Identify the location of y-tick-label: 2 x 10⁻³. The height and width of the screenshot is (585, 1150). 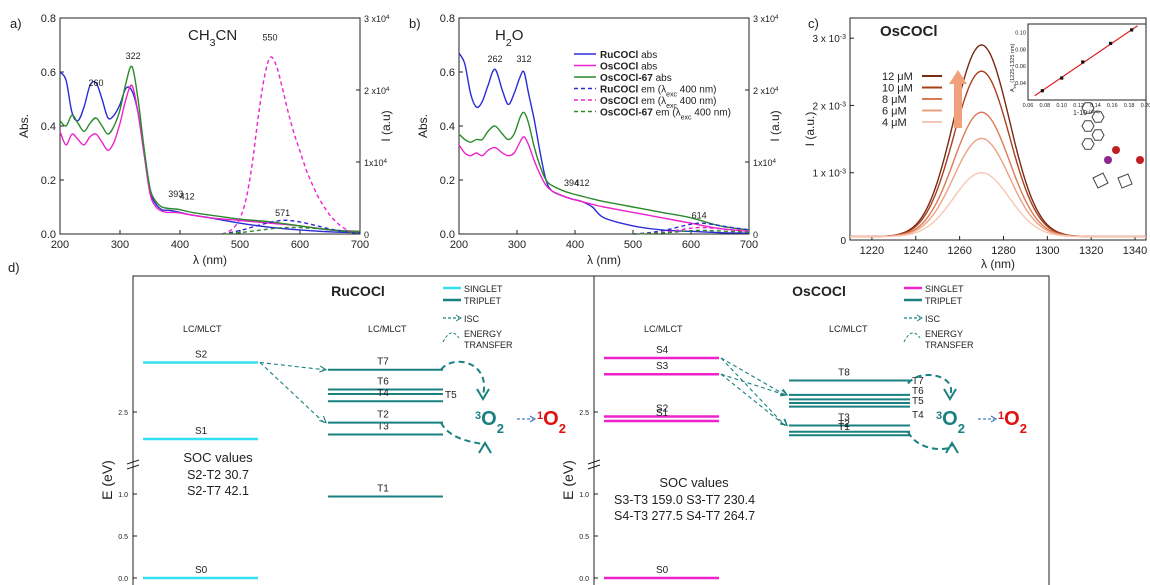
(830, 107).